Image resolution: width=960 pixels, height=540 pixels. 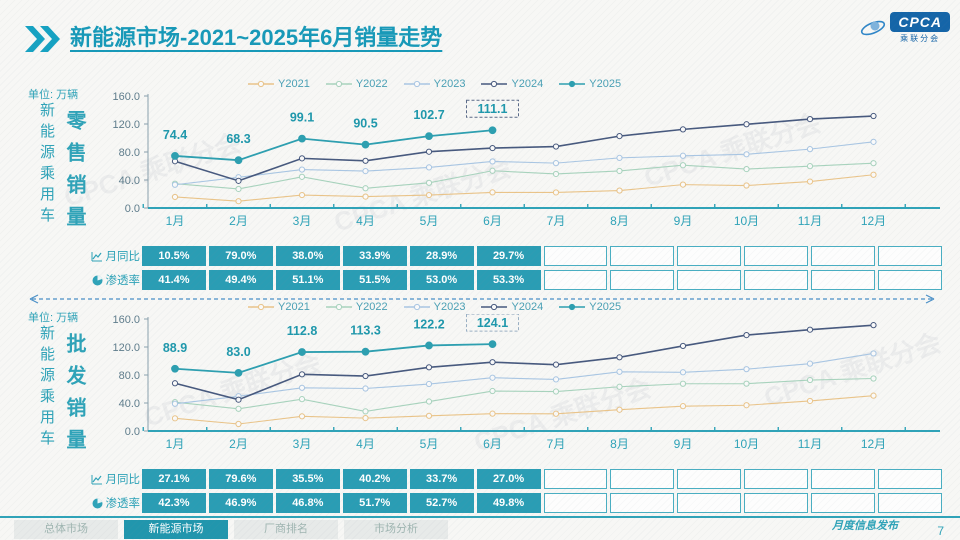 I want to click on svg-text: 11月, so click(x=810, y=444).